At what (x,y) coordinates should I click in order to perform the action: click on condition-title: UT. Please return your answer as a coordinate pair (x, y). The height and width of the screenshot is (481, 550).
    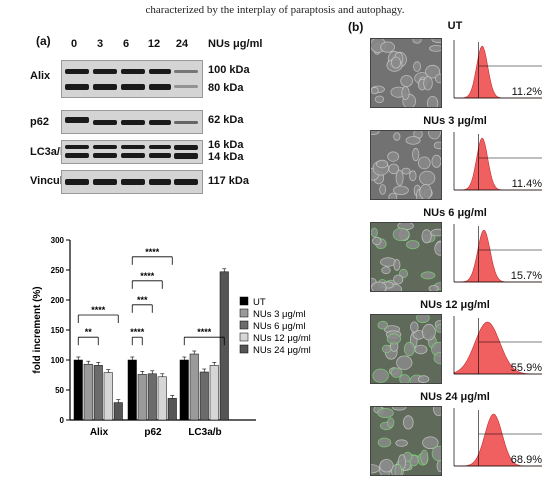
    Looking at the image, I should click on (455, 26).